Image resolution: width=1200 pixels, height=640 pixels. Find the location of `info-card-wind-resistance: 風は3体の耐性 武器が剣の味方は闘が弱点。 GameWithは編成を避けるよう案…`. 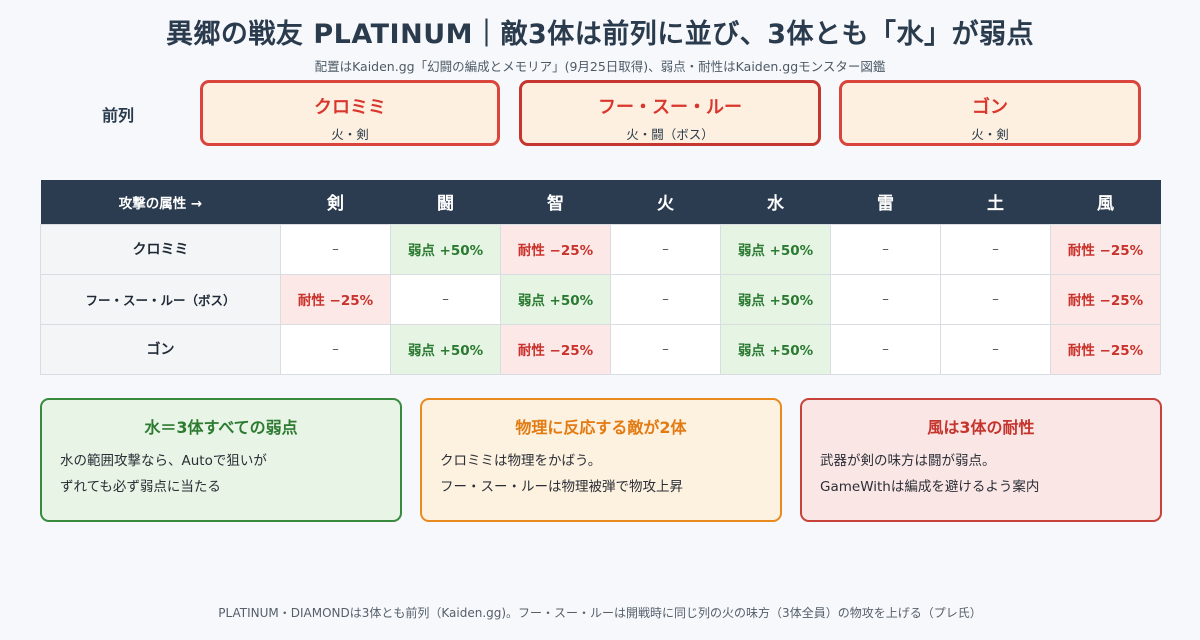

info-card-wind-resistance: 風は3体の耐性 武器が剣の味方は闘が弱点。 GameWithは編成を避けるよう案… is located at coordinates (981, 460).